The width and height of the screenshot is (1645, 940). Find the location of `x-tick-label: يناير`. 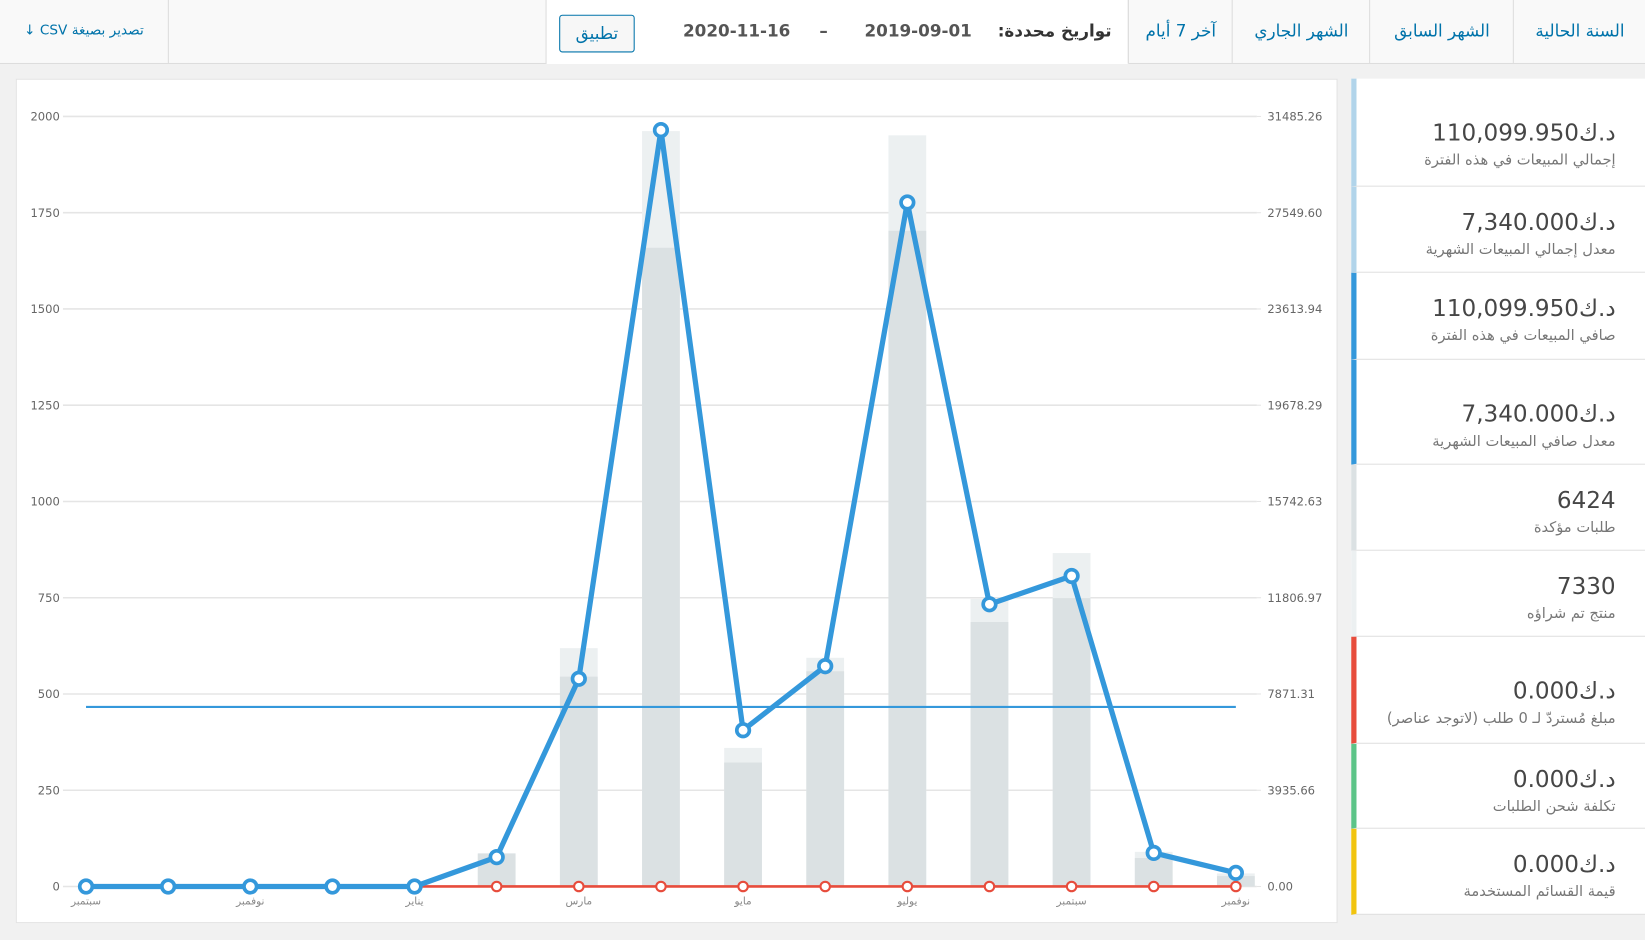

x-tick-label: يناير is located at coordinates (414, 901).